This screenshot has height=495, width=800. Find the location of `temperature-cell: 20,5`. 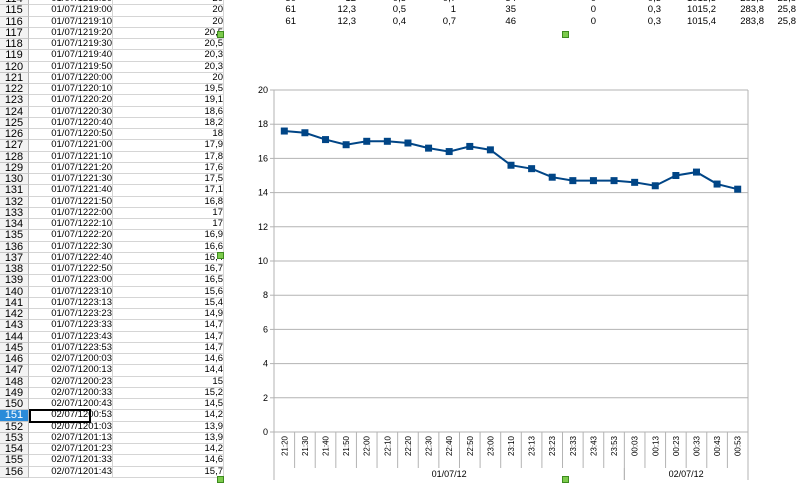

temperature-cell: 20,5 is located at coordinates (168, 45).